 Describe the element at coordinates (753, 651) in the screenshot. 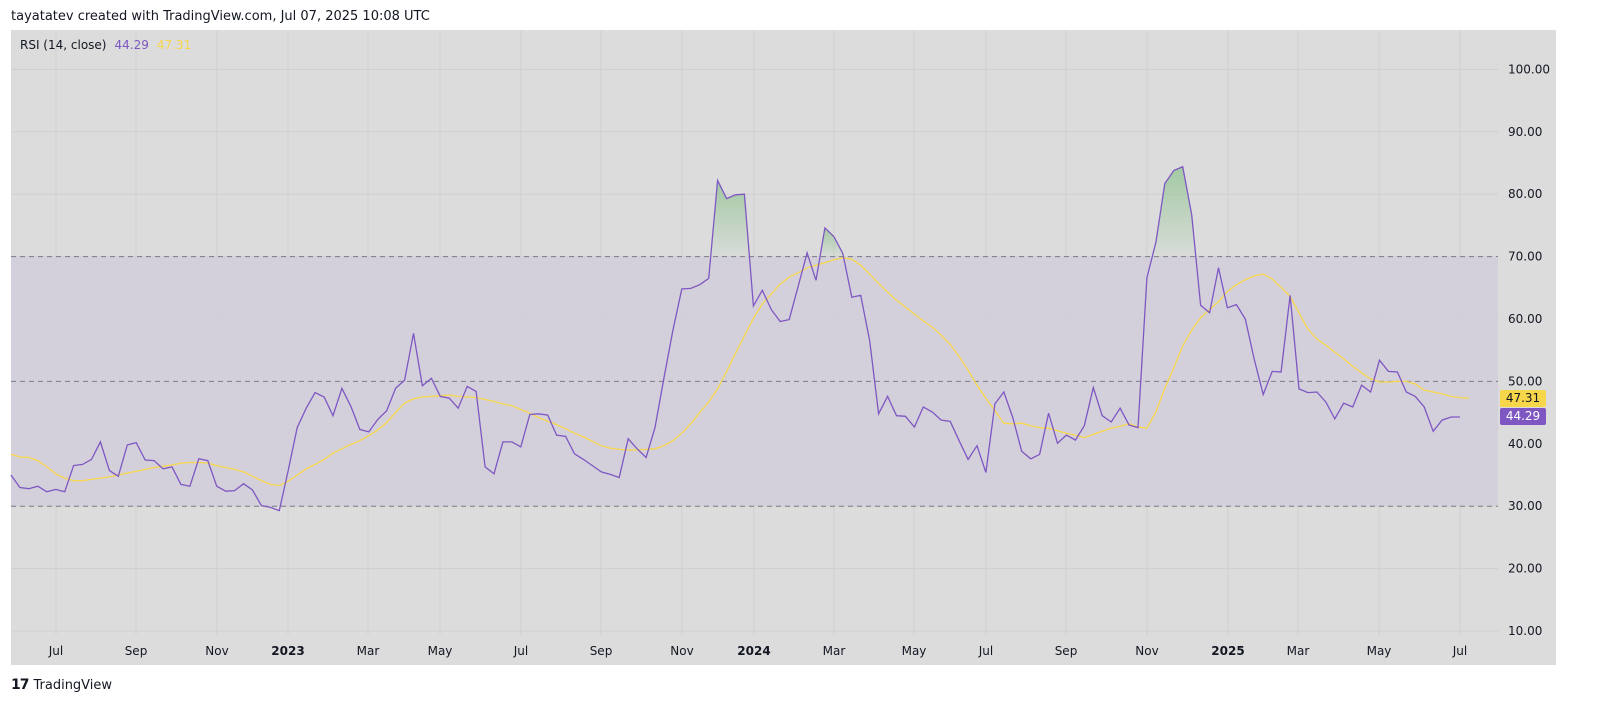

I see `x-tick-label: 2024` at that location.